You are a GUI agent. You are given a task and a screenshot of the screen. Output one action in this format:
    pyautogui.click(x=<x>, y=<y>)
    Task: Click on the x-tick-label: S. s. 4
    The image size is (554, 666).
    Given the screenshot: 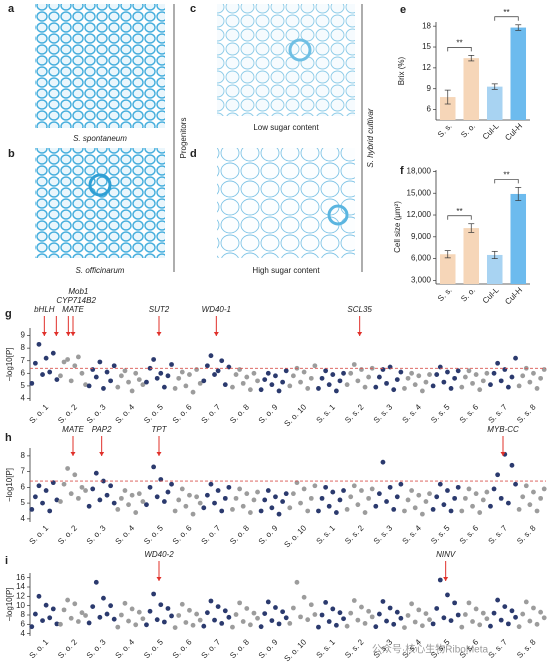 What is the action you would take?
    pyautogui.click(x=411, y=534)
    